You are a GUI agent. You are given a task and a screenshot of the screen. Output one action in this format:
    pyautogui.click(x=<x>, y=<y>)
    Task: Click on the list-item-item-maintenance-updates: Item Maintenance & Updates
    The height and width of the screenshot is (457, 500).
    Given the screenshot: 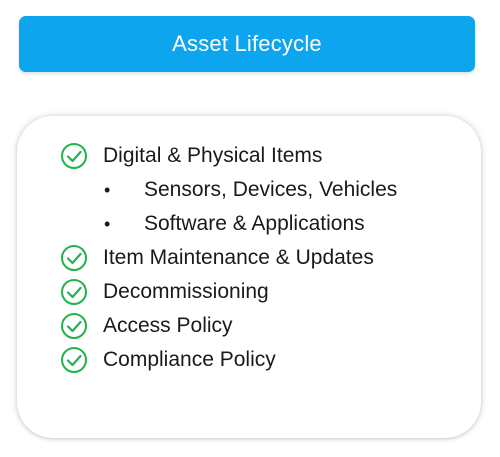 What is the action you would take?
    pyautogui.click(x=270, y=258)
    